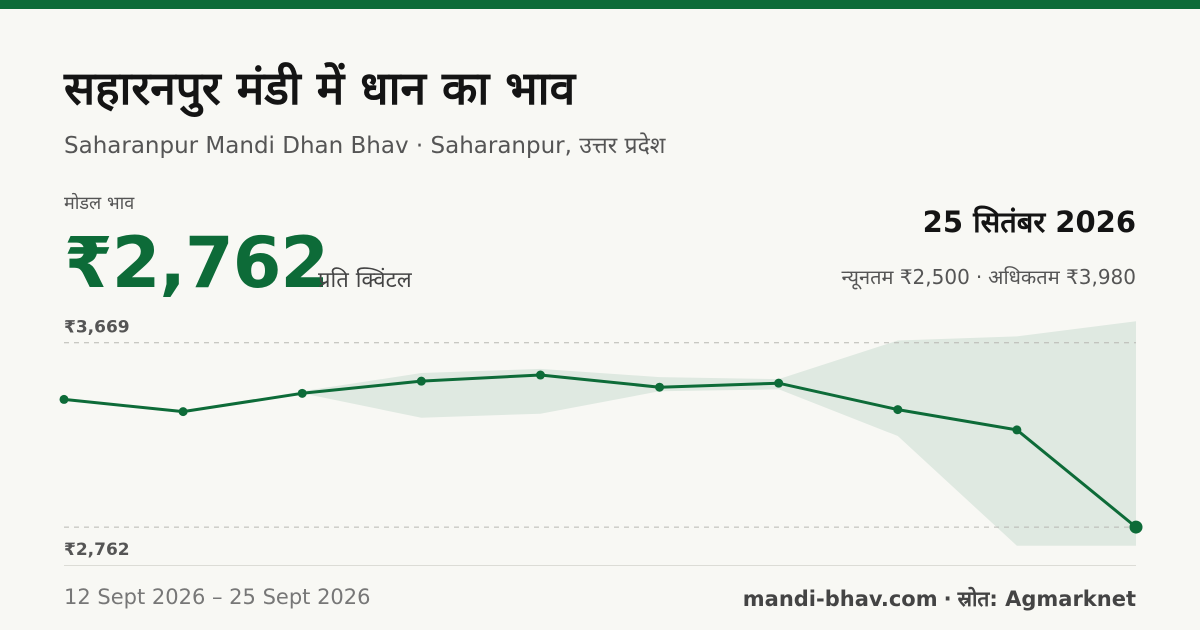  I want to click on modal-price-value: ₹2,762, so click(196, 263).